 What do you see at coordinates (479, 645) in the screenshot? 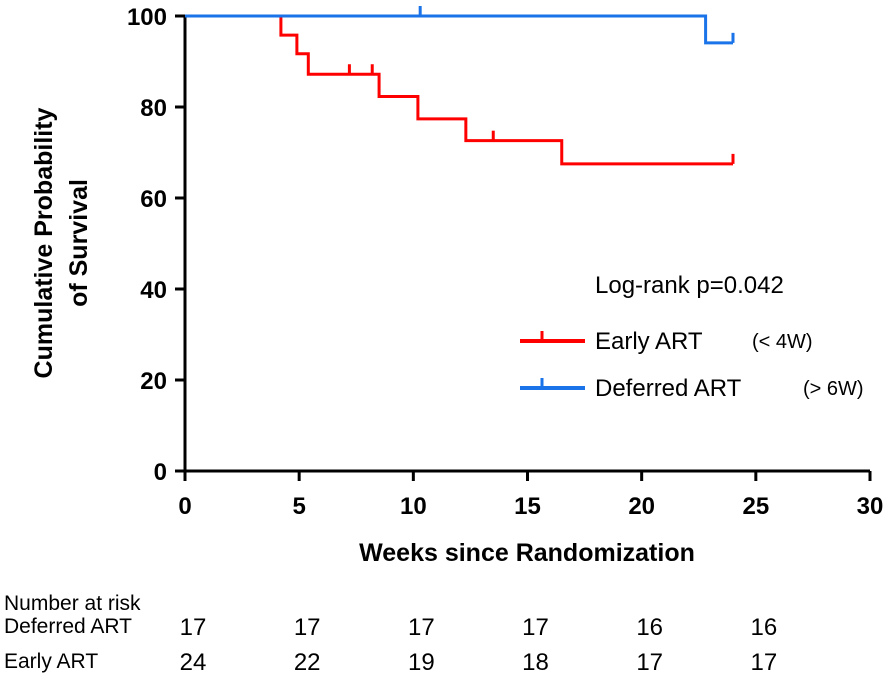
I see `risk-values: 17 17 17 17 16 16 24 22 19 18 17 17` at bounding box center [479, 645].